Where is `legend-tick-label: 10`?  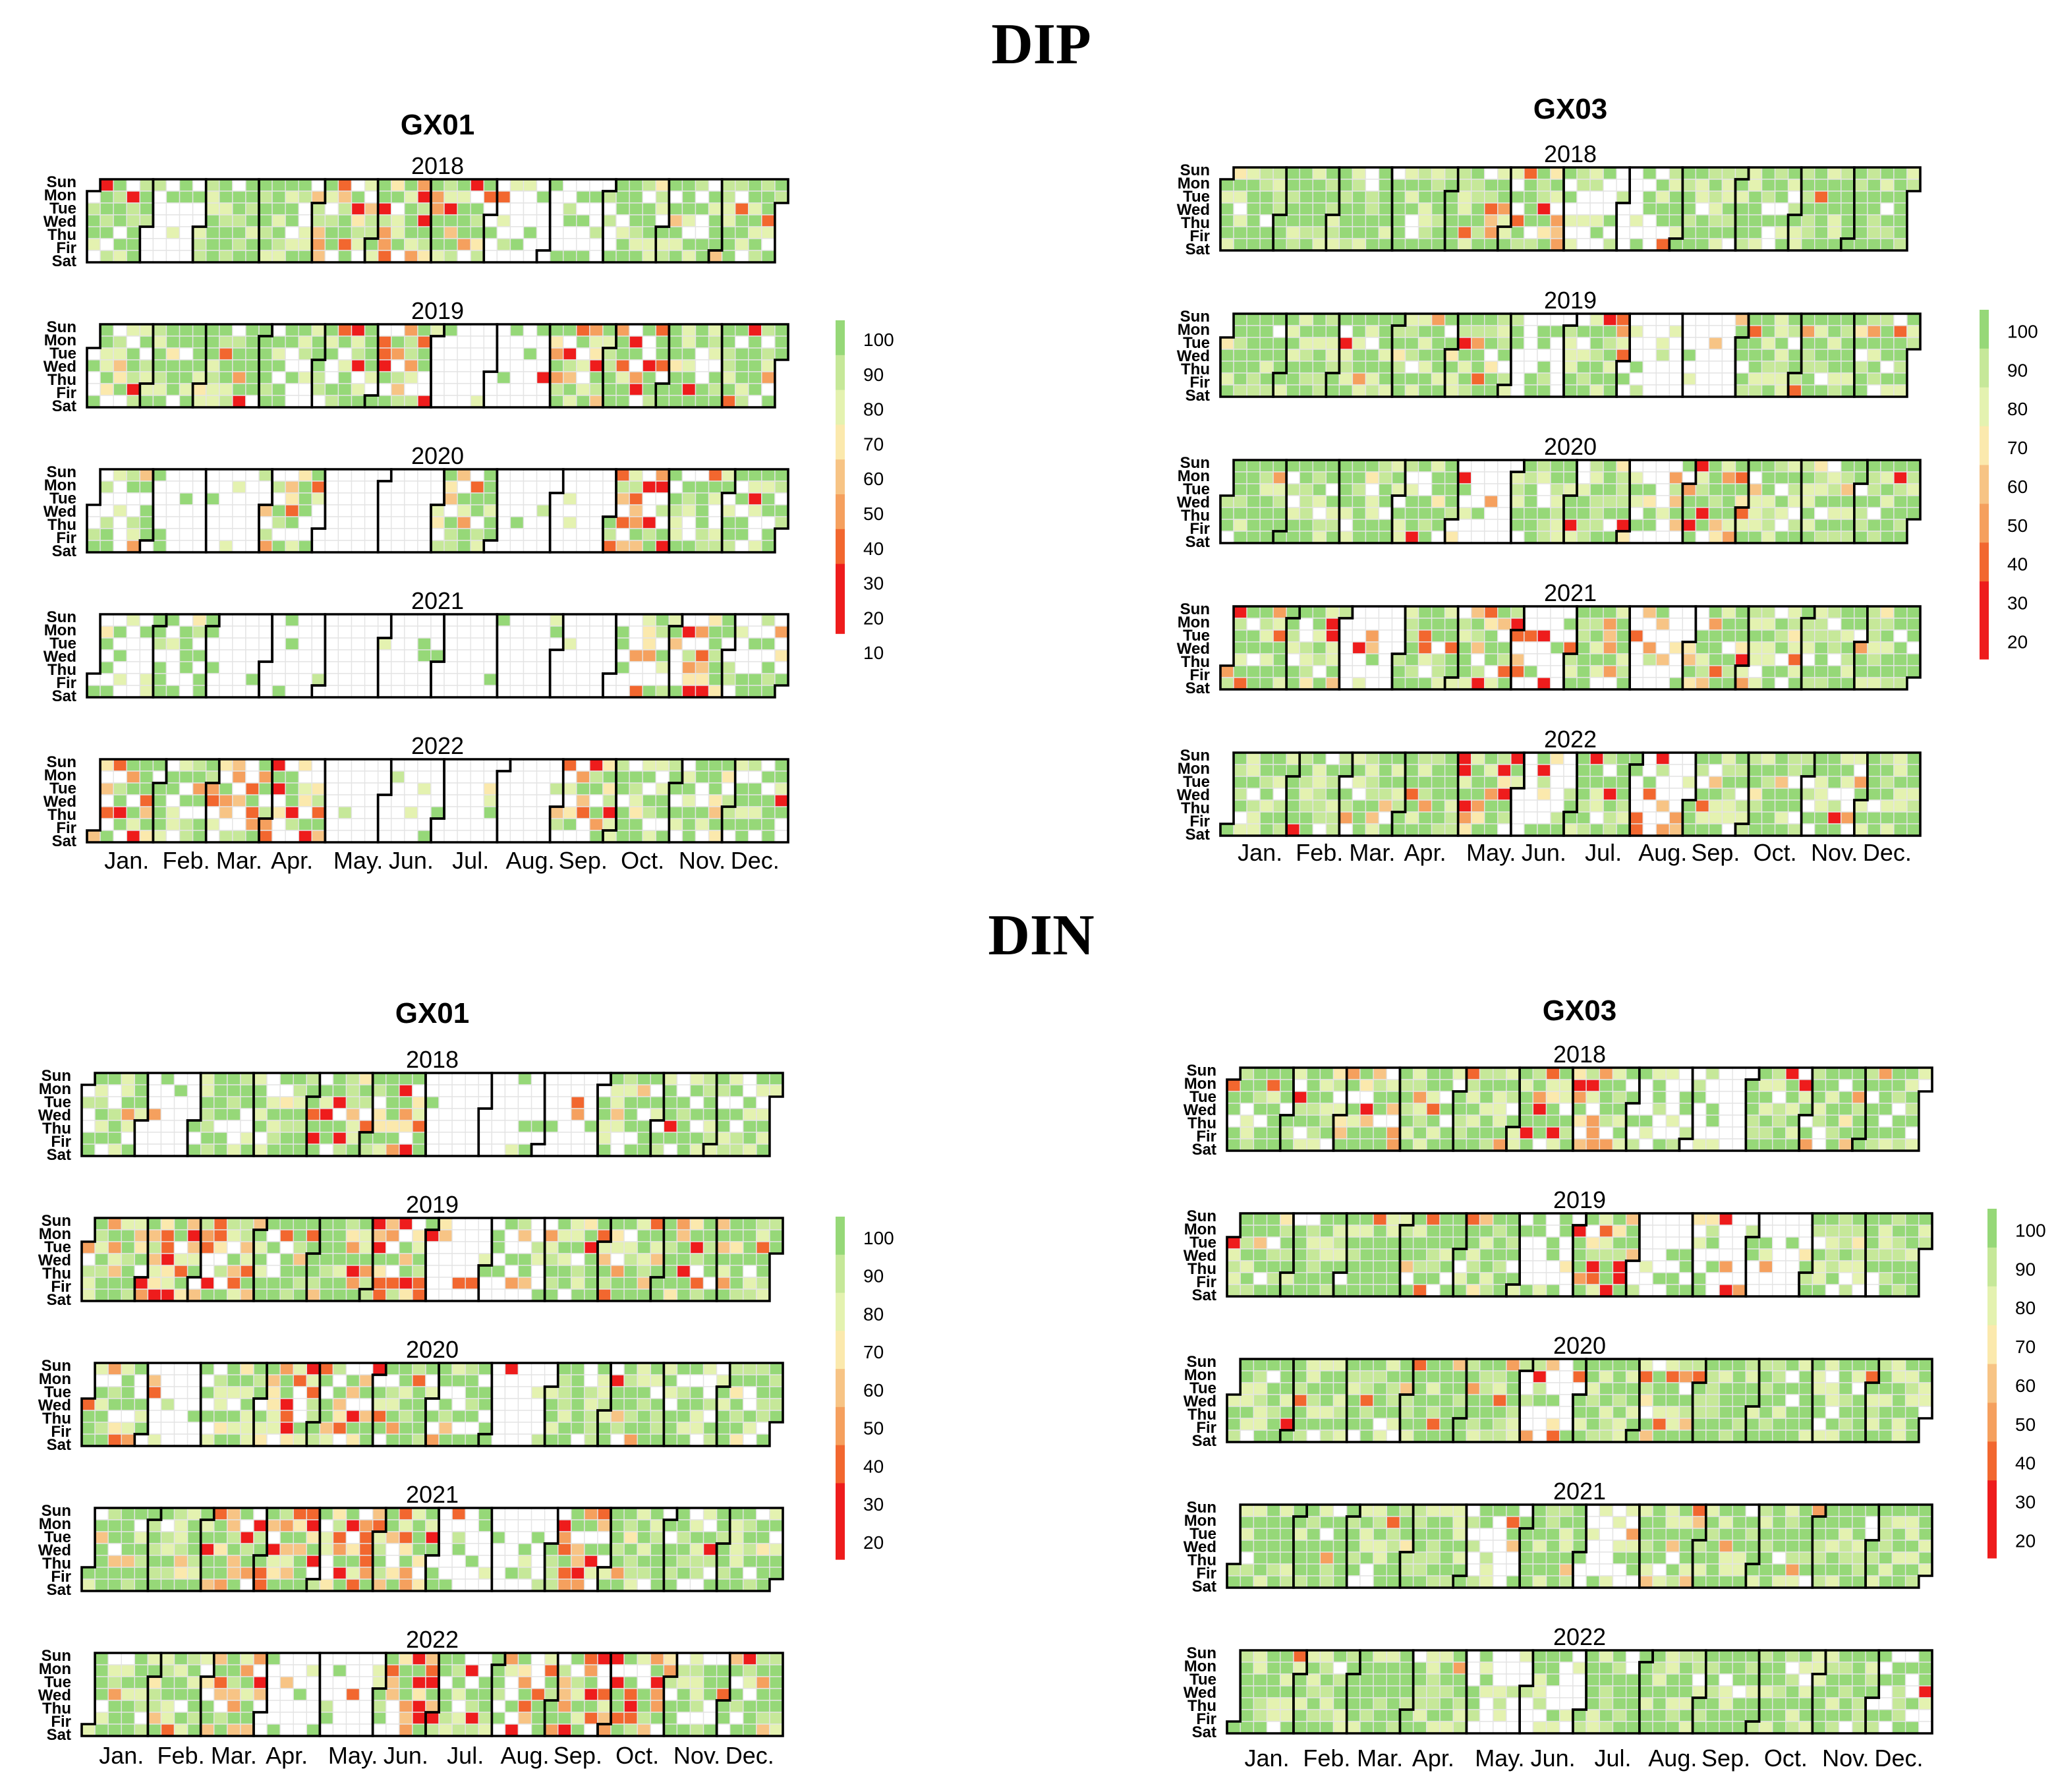 legend-tick-label: 10 is located at coordinates (873, 653).